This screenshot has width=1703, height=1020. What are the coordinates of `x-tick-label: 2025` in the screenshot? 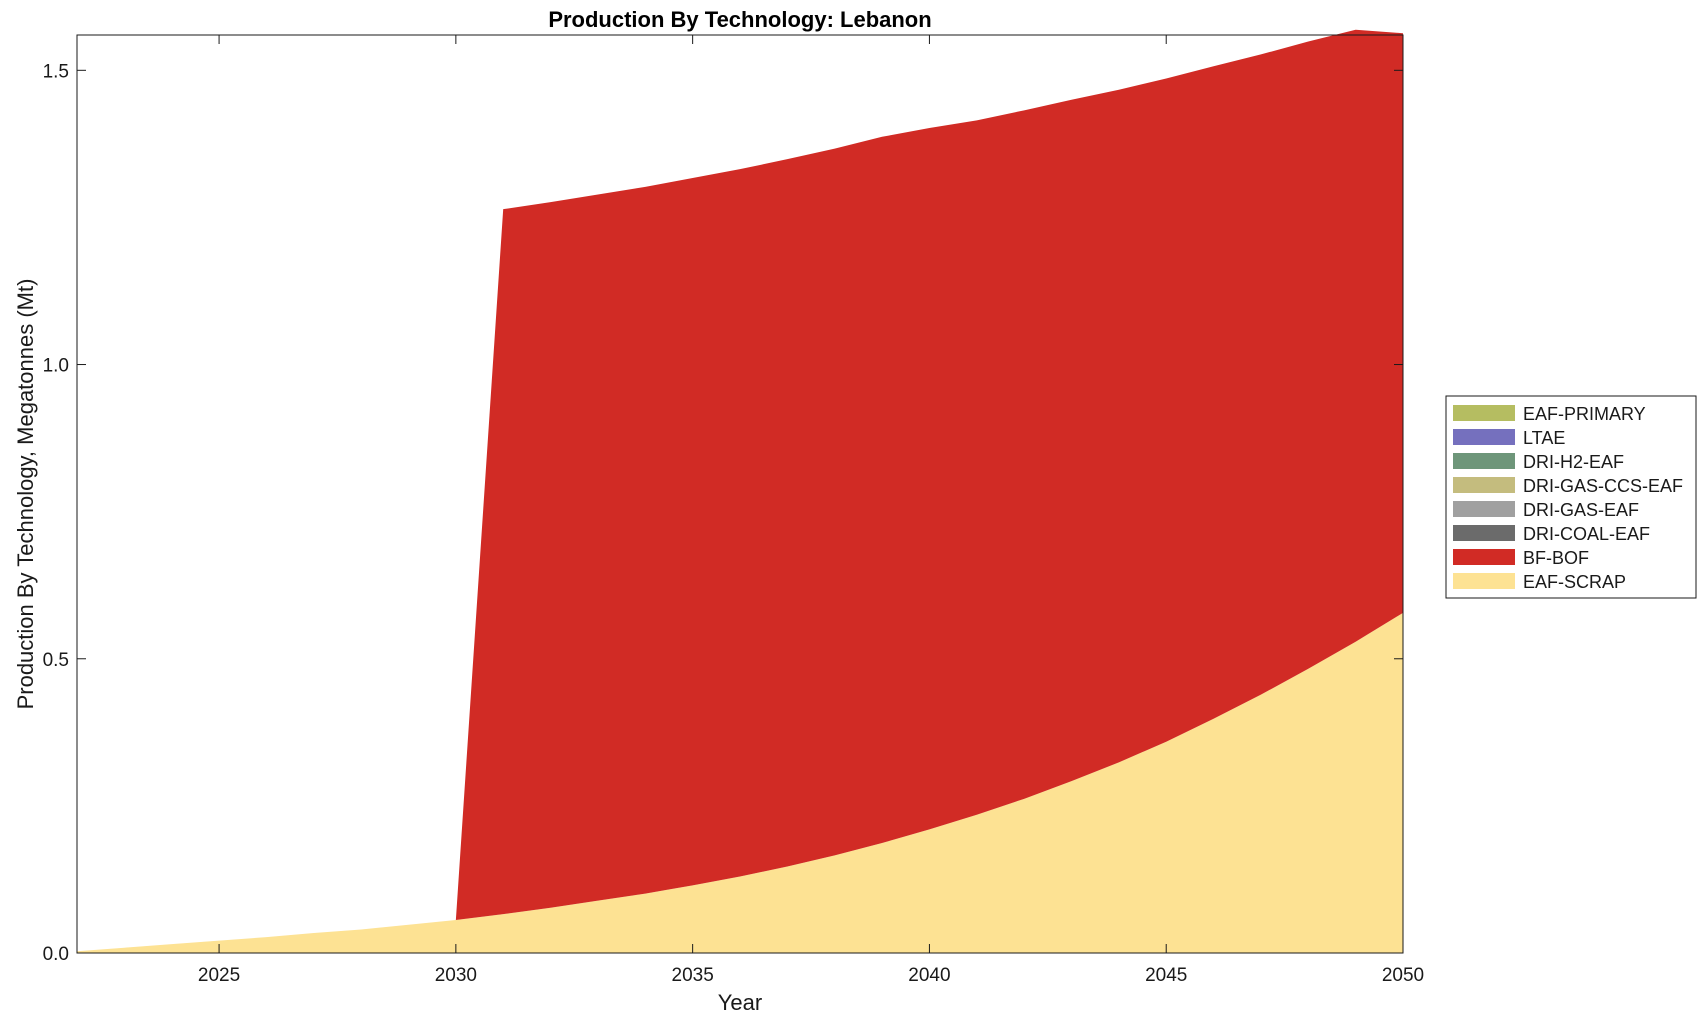 It's located at (219, 975).